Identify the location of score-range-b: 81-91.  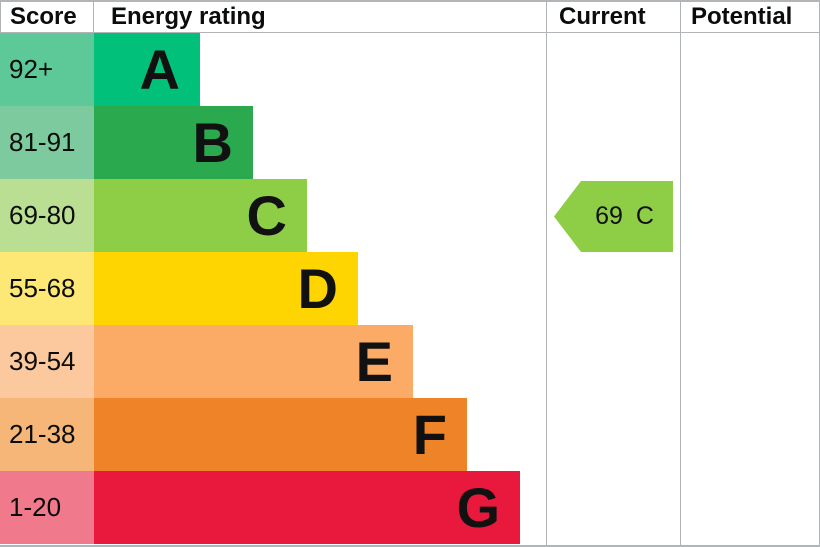
(47, 142).